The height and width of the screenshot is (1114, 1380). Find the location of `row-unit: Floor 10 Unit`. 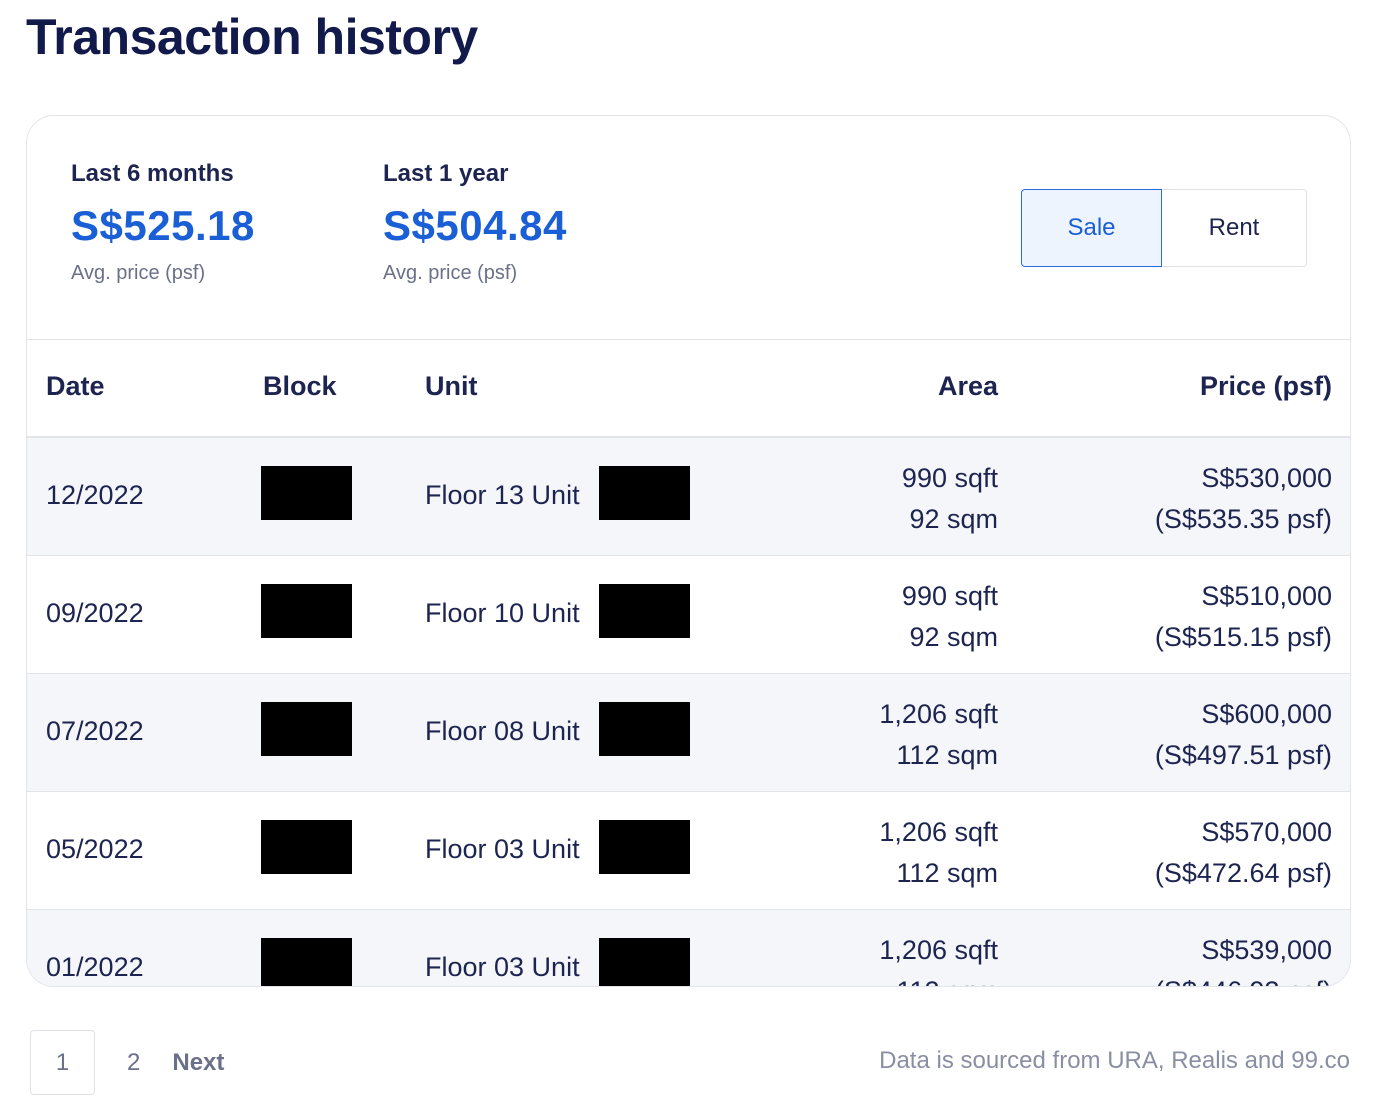

row-unit: Floor 10 Unit is located at coordinates (502, 613).